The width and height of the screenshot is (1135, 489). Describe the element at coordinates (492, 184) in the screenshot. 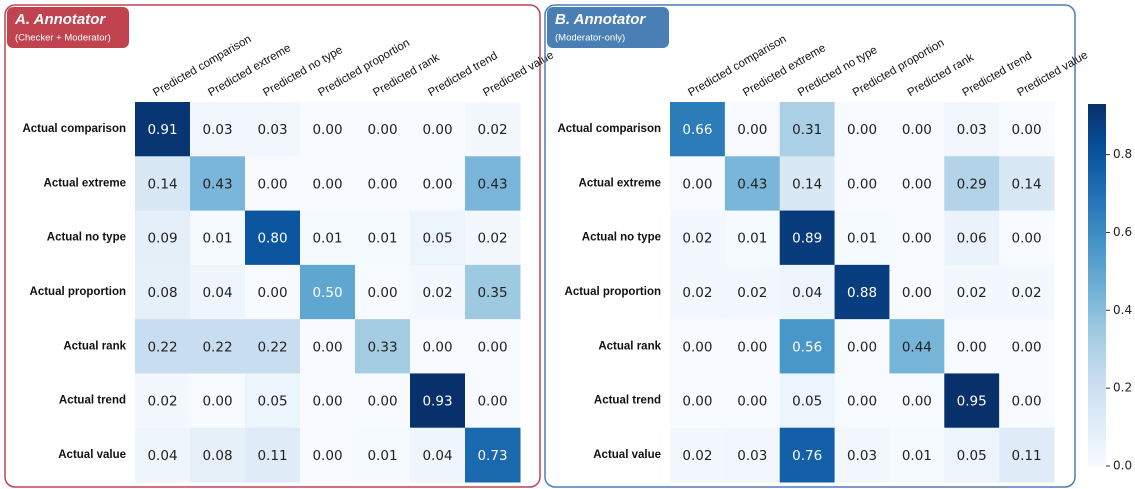

I see `cell-label: 0.43` at that location.